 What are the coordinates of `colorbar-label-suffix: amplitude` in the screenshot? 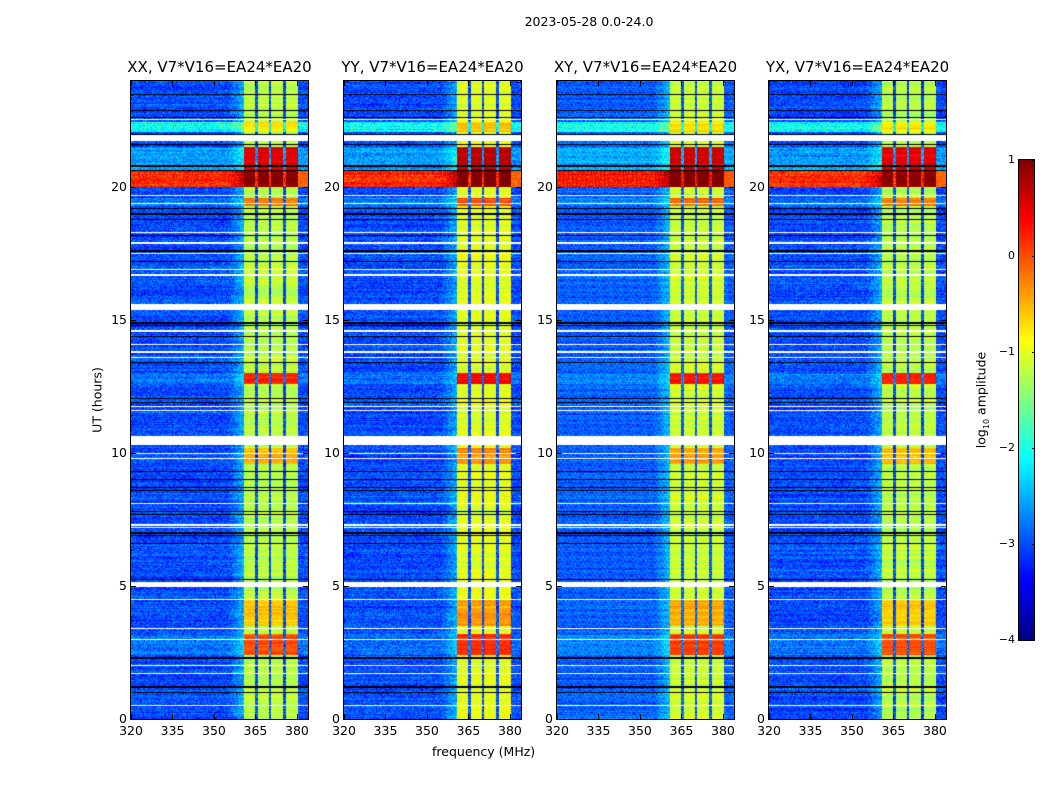 It's located at (981, 385).